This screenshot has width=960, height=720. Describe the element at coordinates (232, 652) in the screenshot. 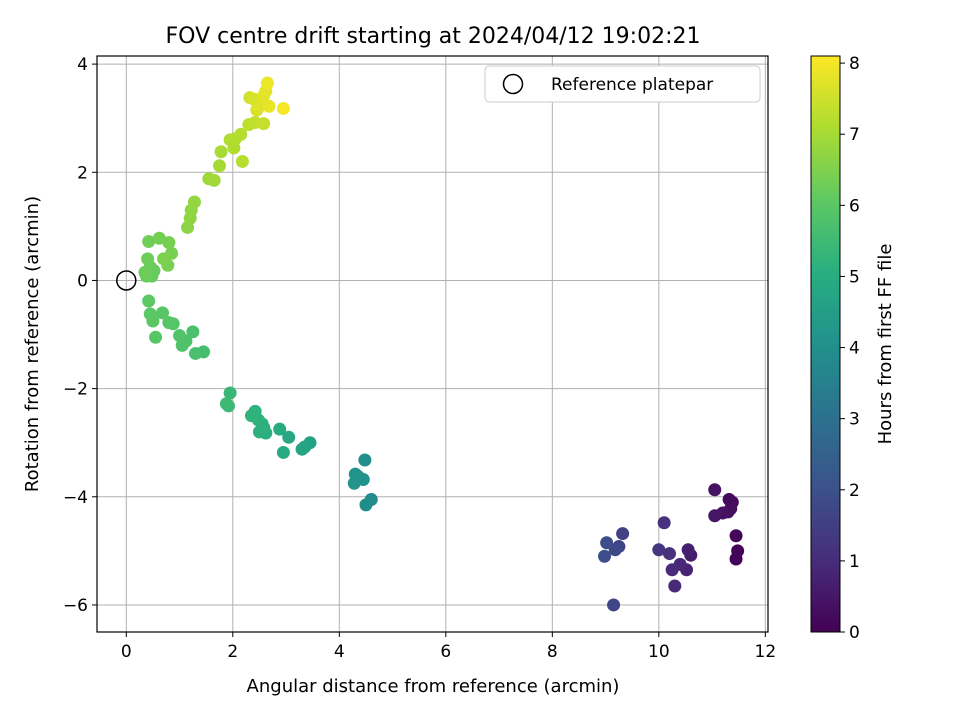

I see `x-tick-label: 2` at that location.